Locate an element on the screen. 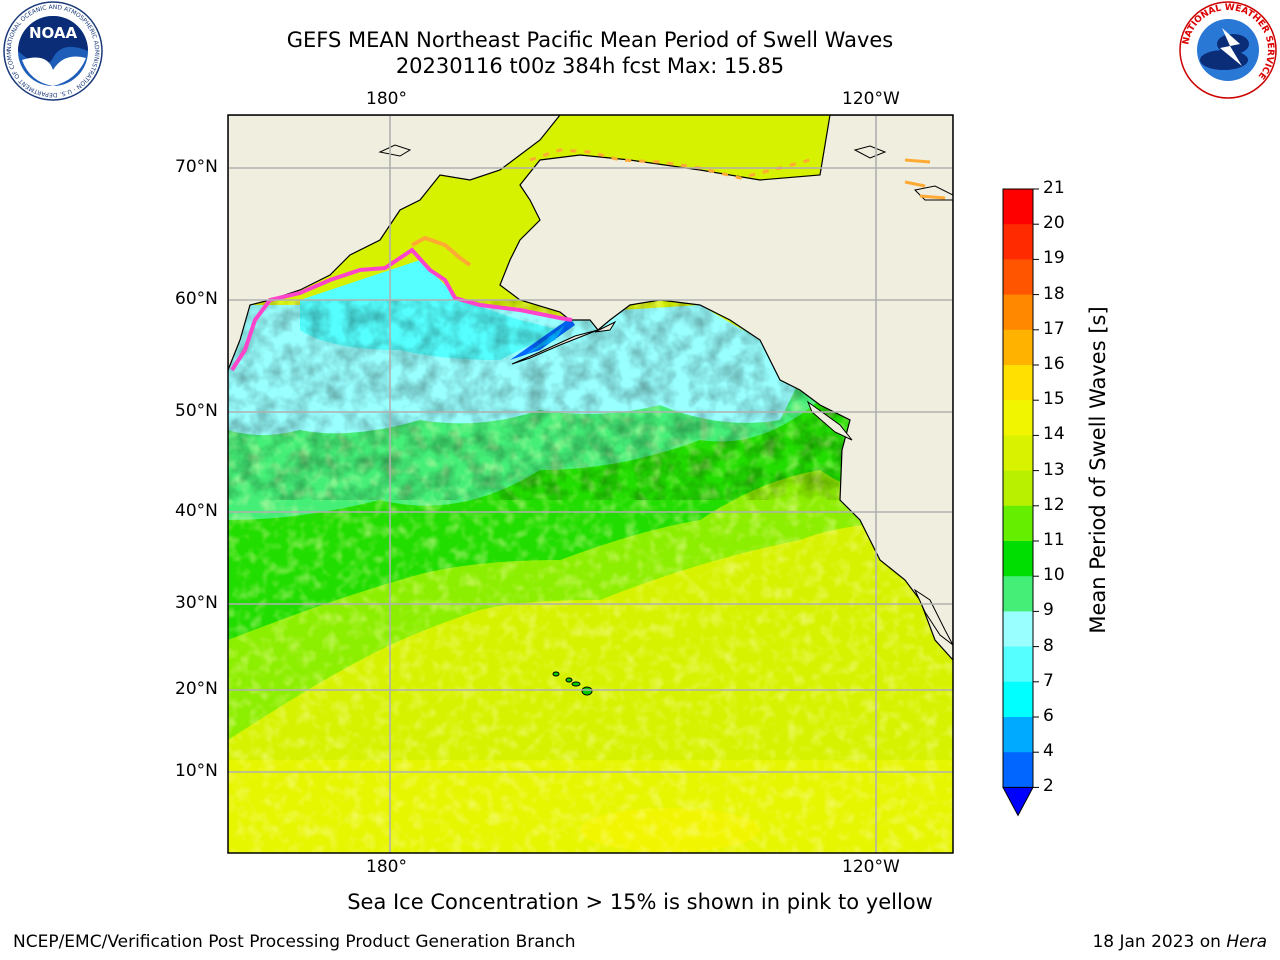 This screenshot has height=960, width=1280. noaa-logo-text: NOAA is located at coordinates (53, 33).